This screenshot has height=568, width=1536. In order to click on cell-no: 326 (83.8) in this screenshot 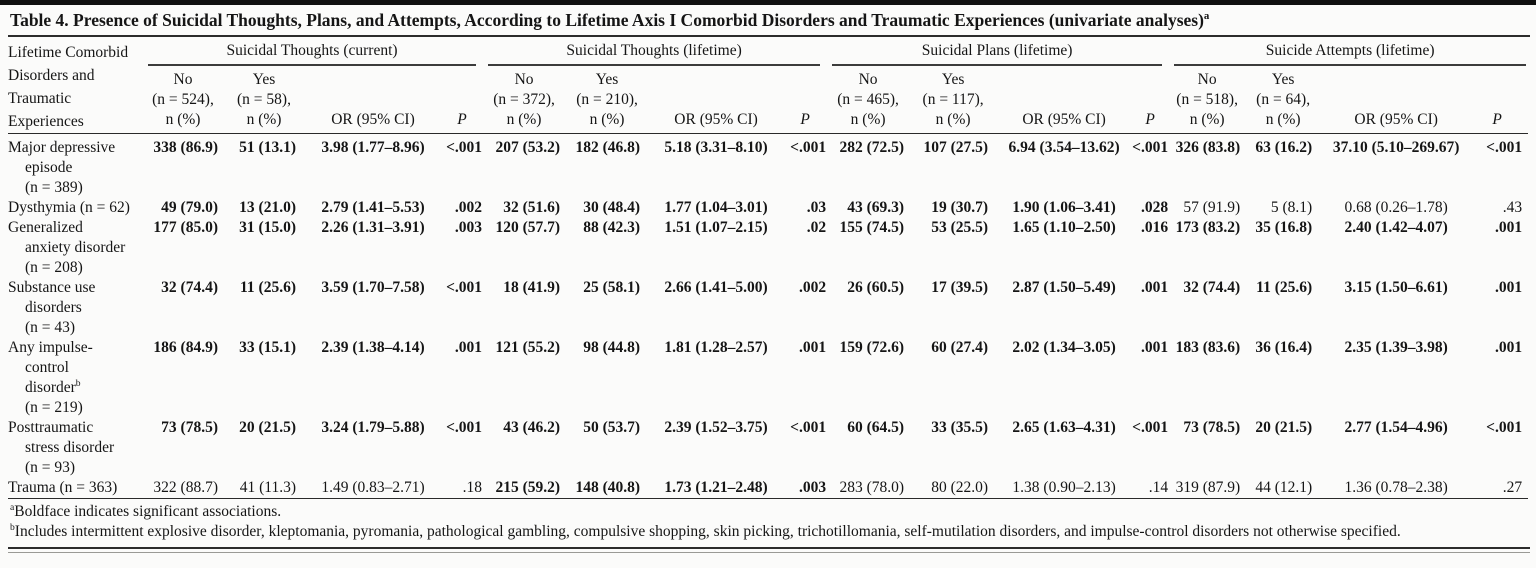, I will do `click(1208, 147)`.